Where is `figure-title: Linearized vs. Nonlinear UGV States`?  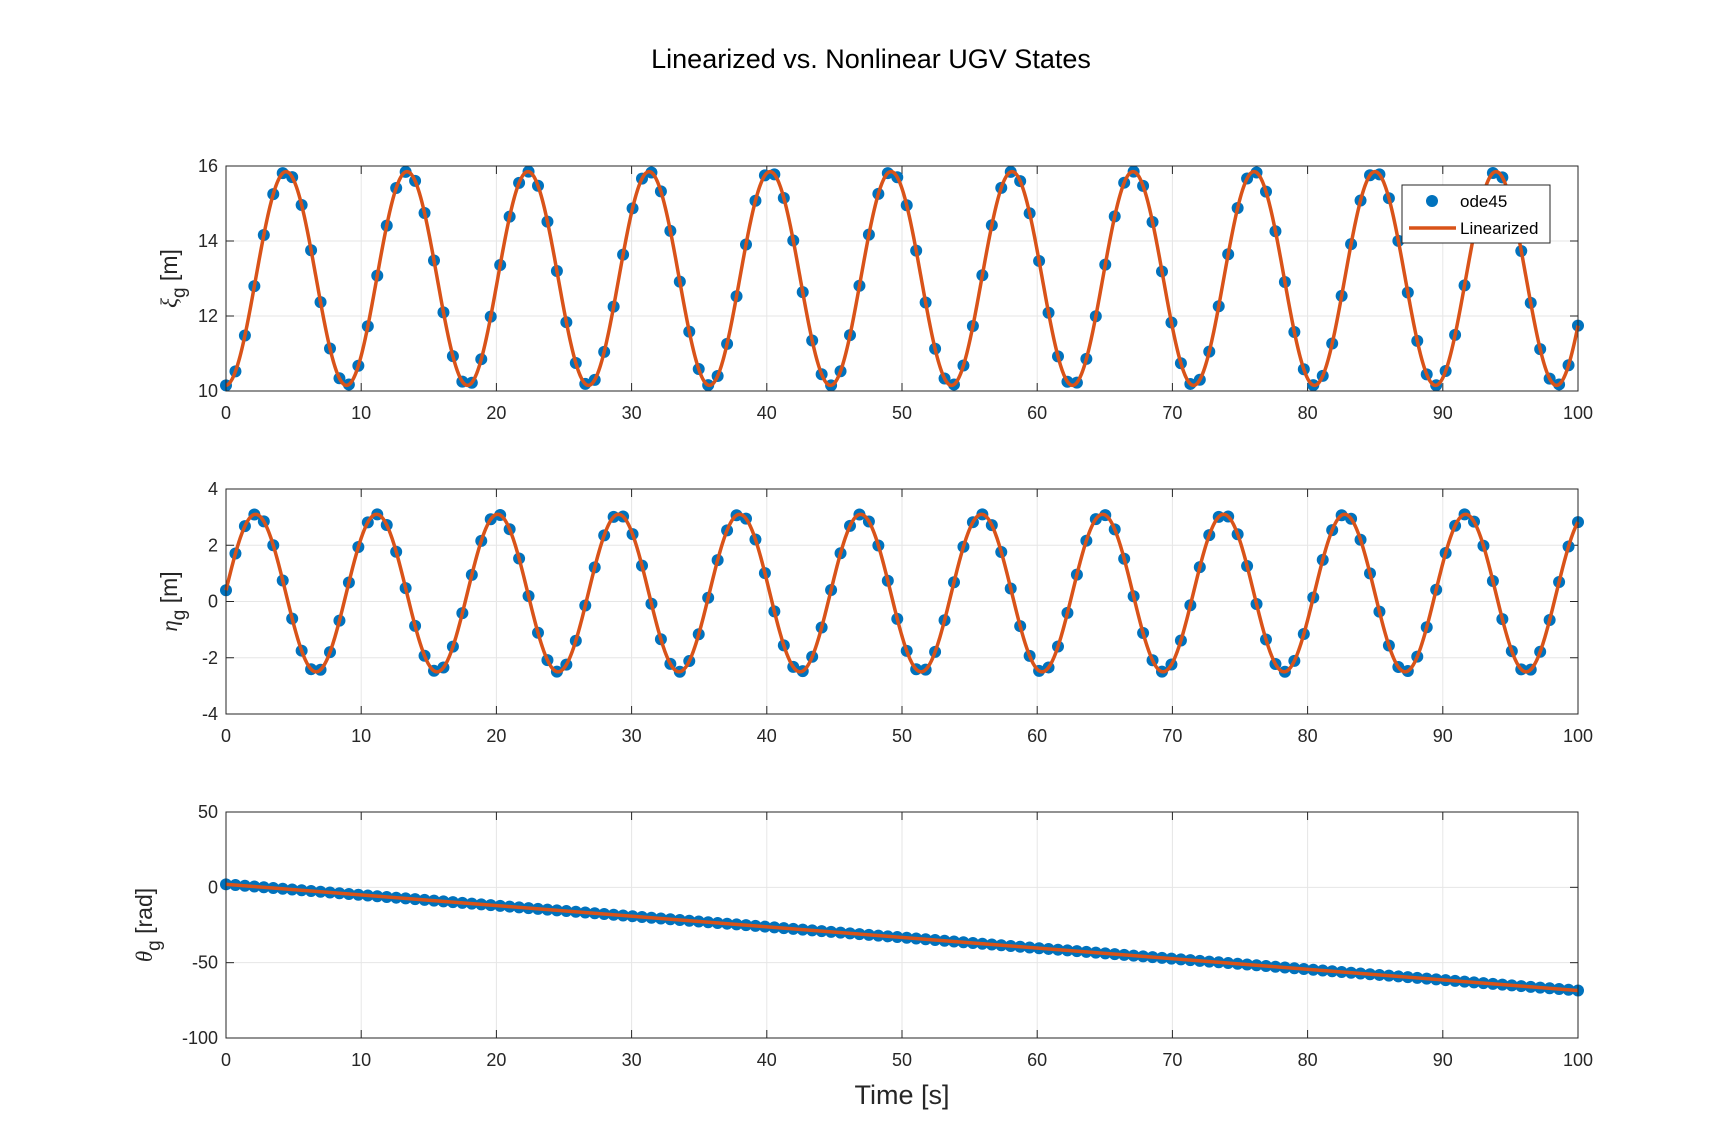
figure-title: Linearized vs. Nonlinear UGV States is located at coordinates (871, 59).